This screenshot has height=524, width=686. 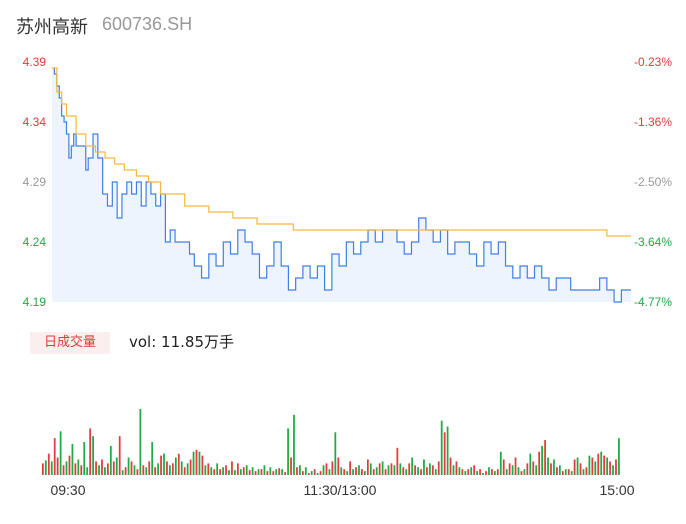 What do you see at coordinates (653, 182) in the screenshot?
I see `pct-tick-label: -2.50%` at bounding box center [653, 182].